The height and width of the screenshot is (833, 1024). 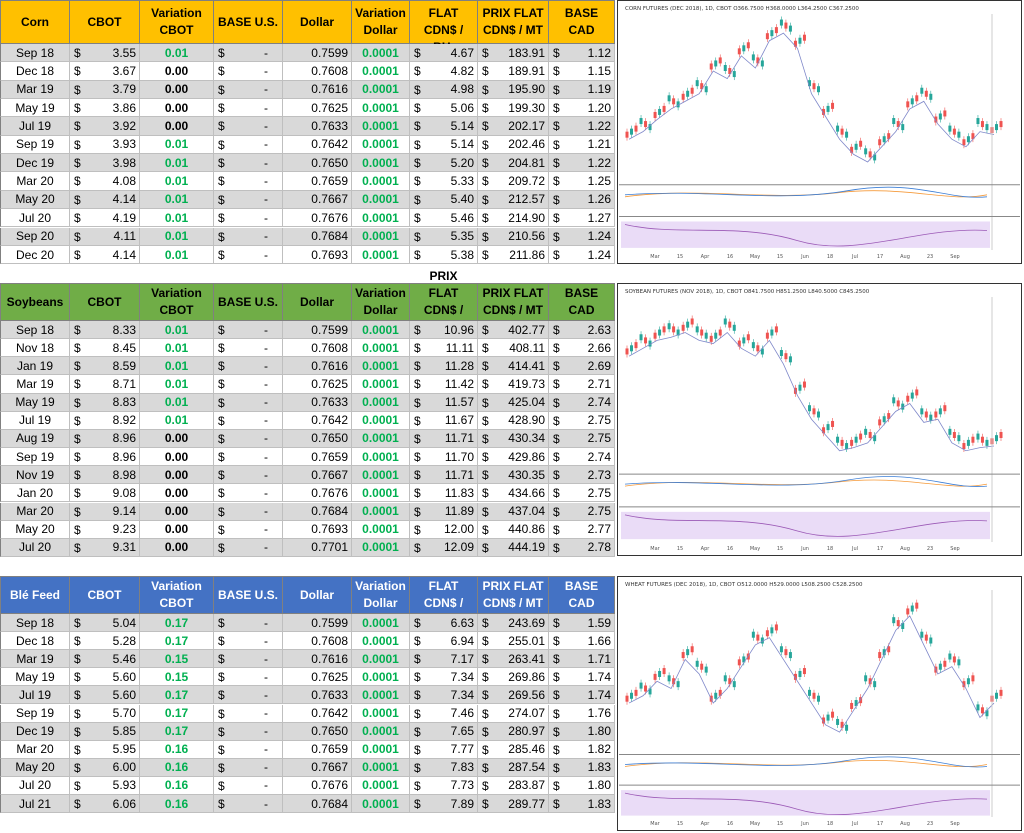 What do you see at coordinates (35, 623) in the screenshot?
I see `table-cell: Sep 18` at bounding box center [35, 623].